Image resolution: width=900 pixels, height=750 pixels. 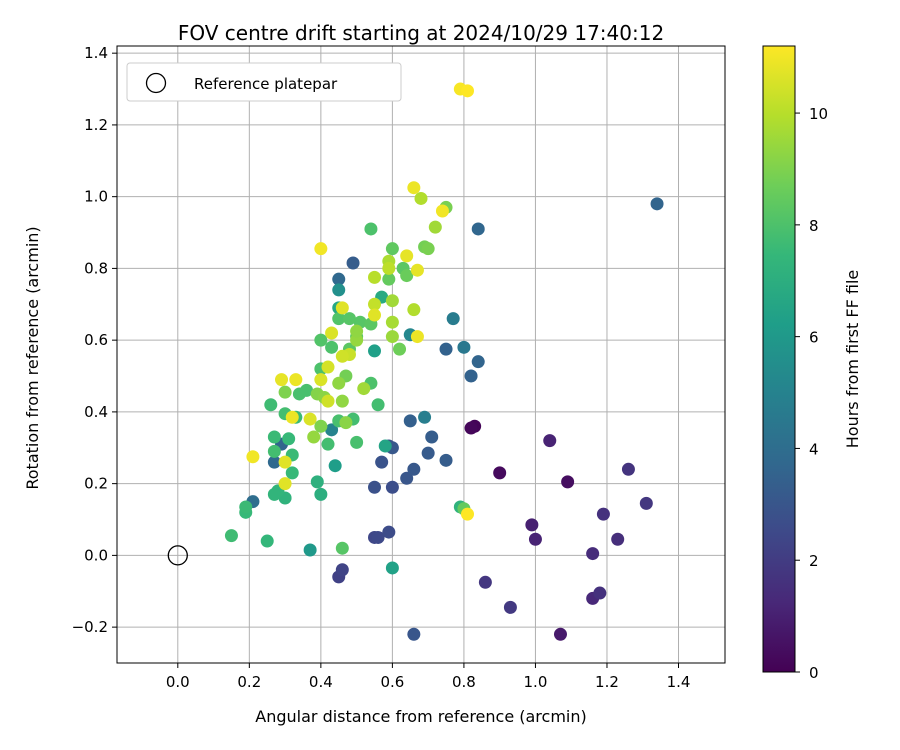 I want to click on y-tick-label: 0.0, so click(x=96, y=555).